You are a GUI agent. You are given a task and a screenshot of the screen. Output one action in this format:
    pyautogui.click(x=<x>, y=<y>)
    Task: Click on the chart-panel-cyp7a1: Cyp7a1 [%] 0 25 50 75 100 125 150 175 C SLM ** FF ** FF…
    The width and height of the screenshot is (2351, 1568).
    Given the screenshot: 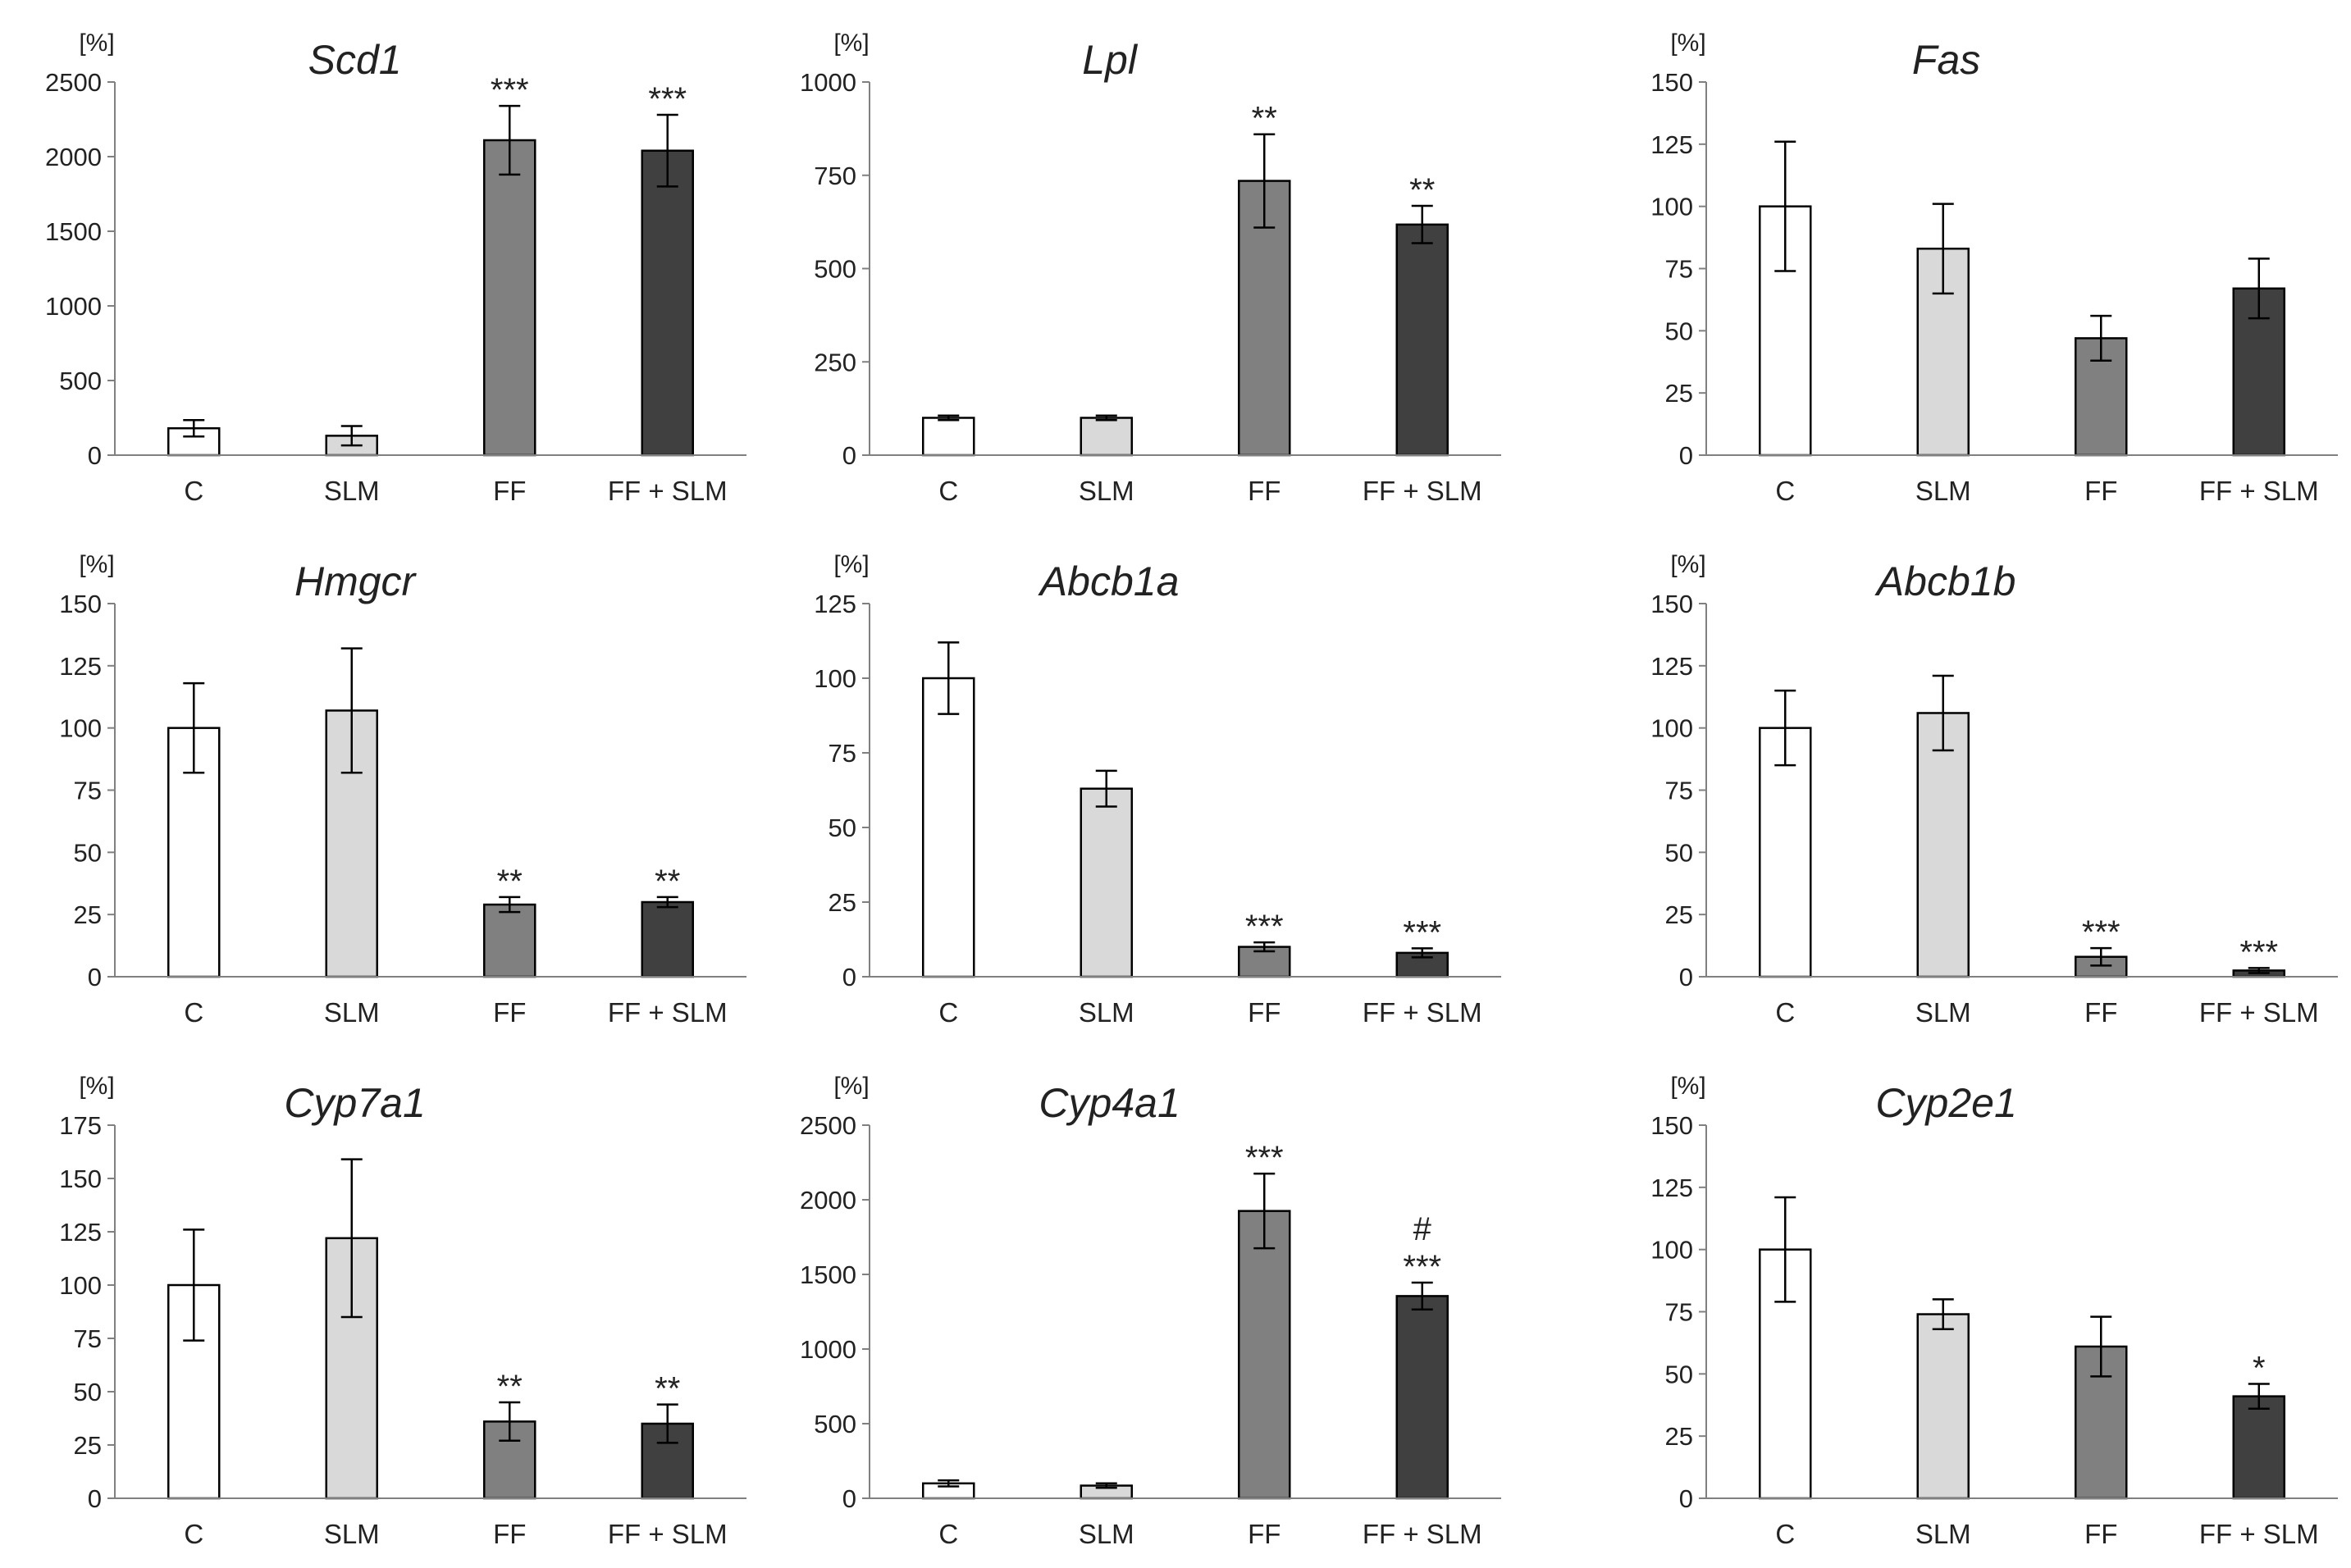 What is the action you would take?
    pyautogui.click(x=402, y=1311)
    